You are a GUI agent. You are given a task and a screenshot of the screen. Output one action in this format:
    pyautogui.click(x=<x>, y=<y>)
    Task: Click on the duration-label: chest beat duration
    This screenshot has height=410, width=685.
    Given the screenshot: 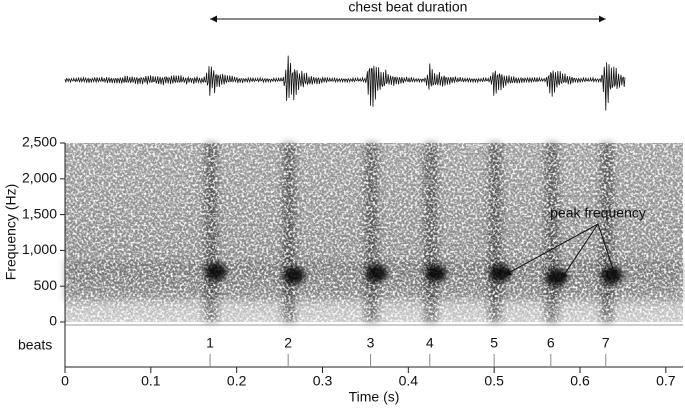 What is the action you would take?
    pyautogui.click(x=407, y=7)
    